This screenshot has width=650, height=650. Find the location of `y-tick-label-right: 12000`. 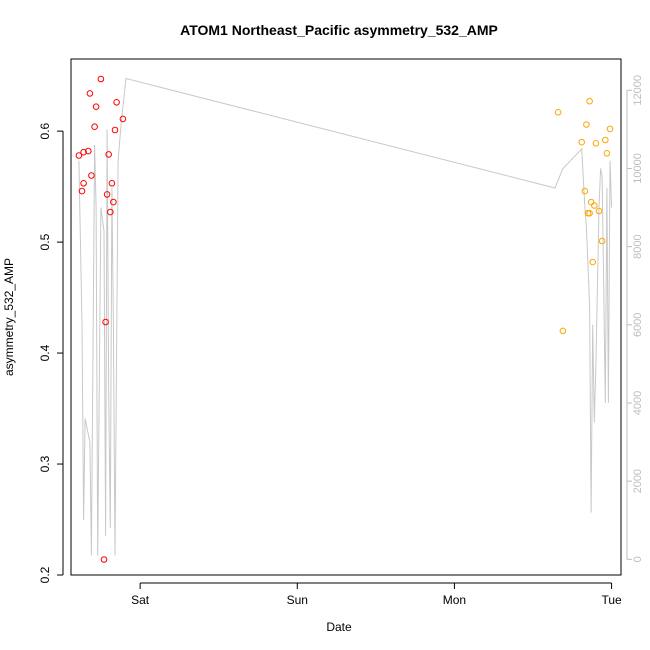

y-tick-label-right: 12000 is located at coordinates (638, 90).